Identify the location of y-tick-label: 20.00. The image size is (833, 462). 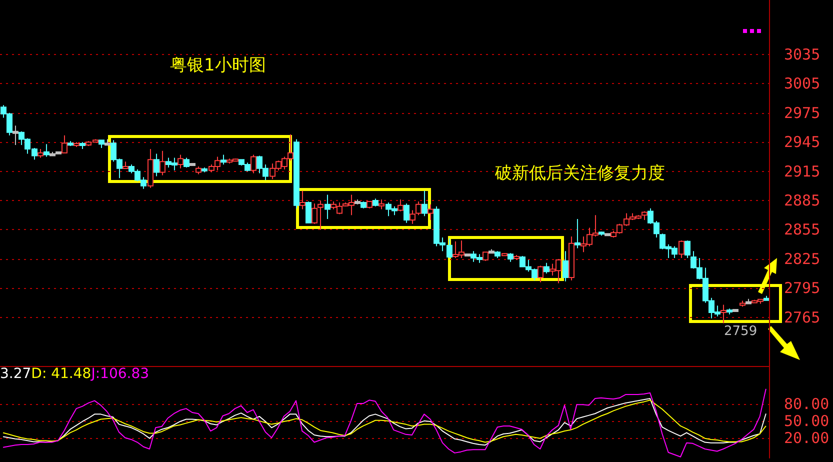
(807, 437).